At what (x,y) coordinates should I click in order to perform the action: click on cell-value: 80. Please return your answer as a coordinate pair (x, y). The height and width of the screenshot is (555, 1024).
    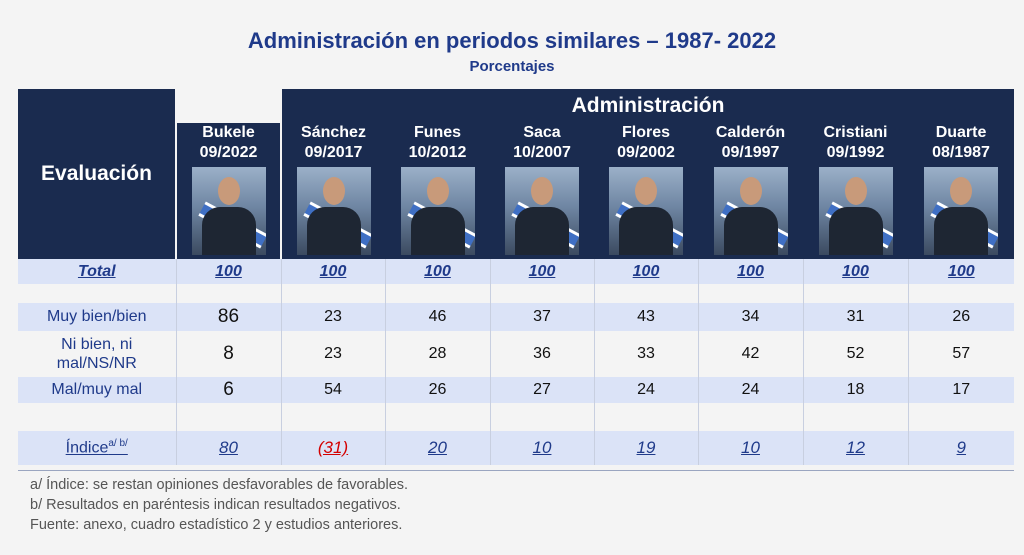
    Looking at the image, I should click on (228, 448).